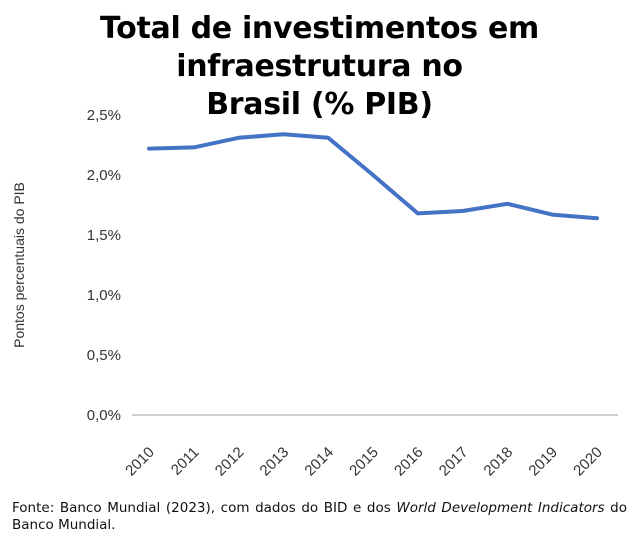 The width and height of the screenshot is (639, 547). I want to click on x-tick-label: 2010, so click(140, 462).